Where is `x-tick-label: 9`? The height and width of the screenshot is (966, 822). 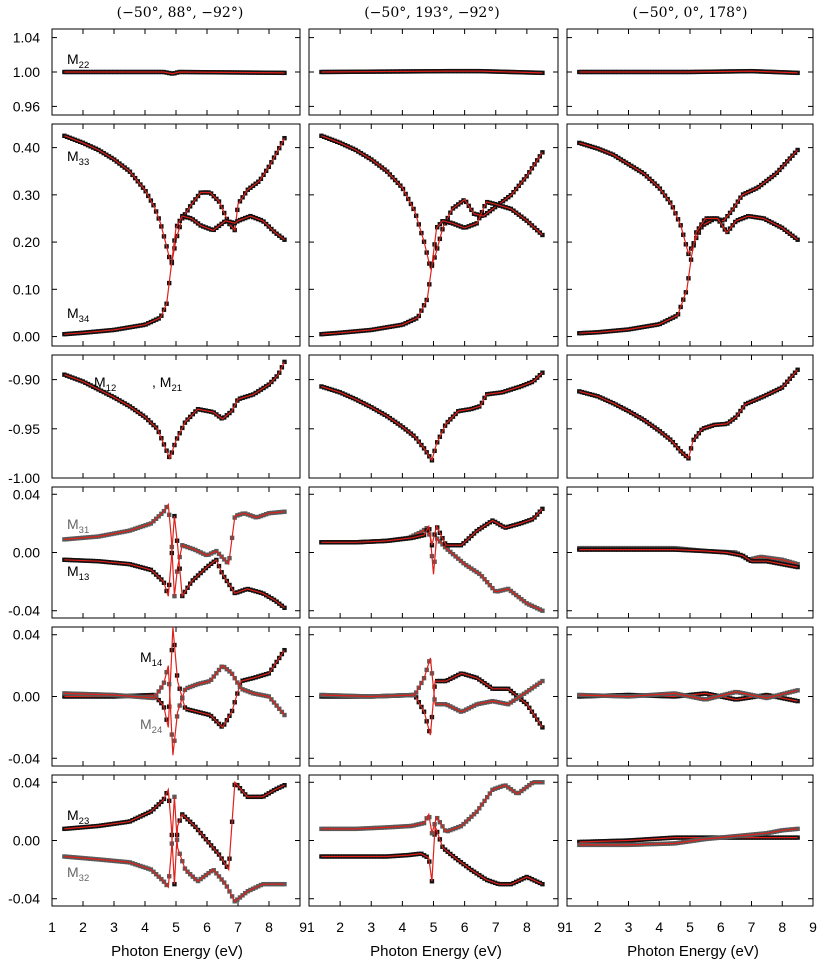
x-tick-label: 9 is located at coordinates (813, 927).